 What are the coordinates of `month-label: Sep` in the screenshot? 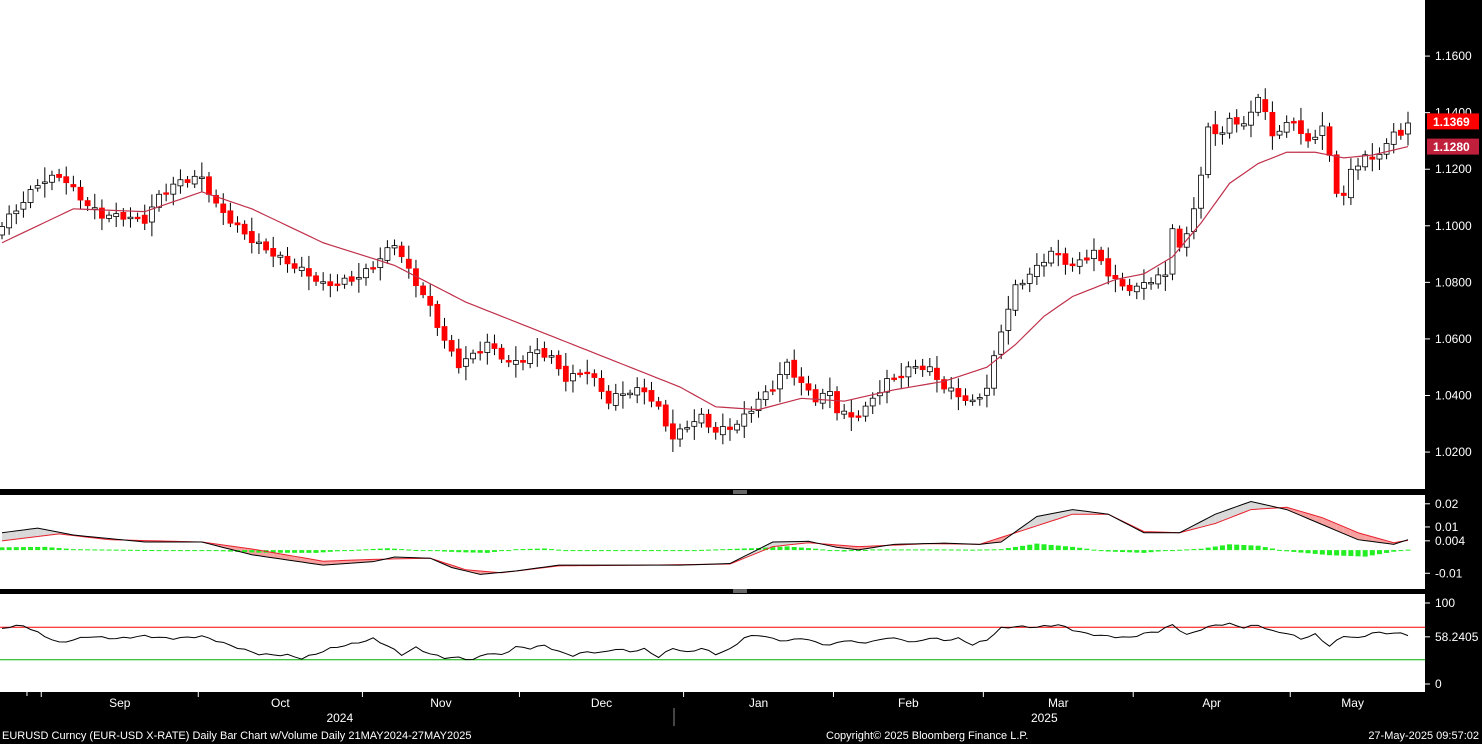 It's located at (120, 703).